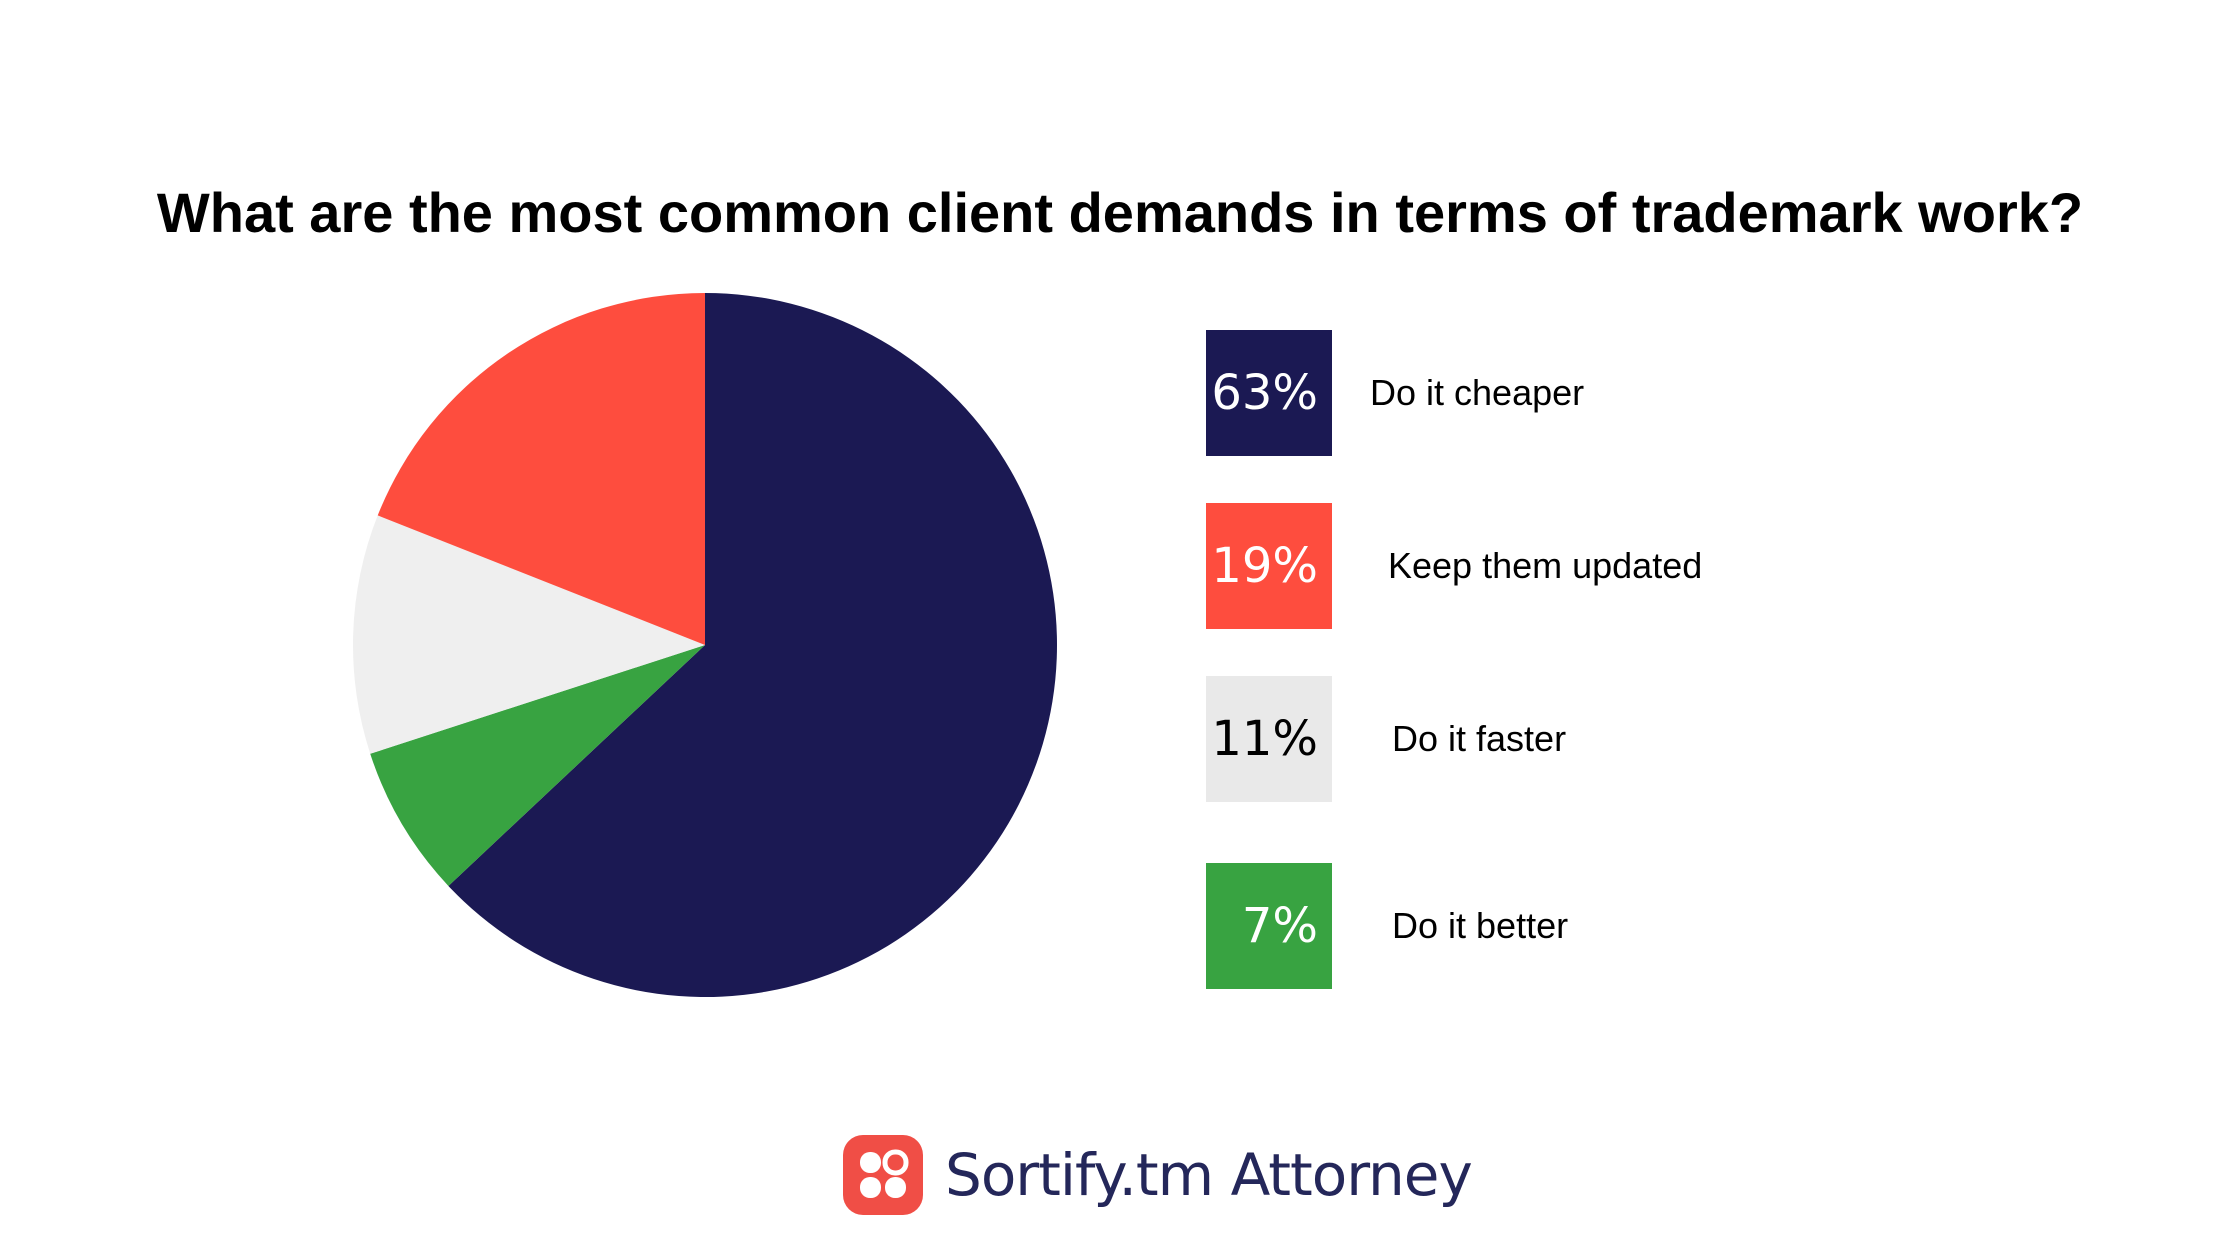 This screenshot has width=2240, height=1260. Describe the element at coordinates (1477, 392) in the screenshot. I see `legend-label-do-it-cheaper: Do it cheaper` at that location.